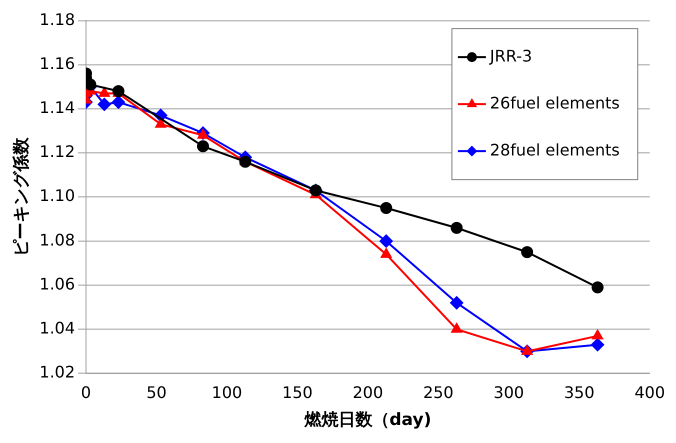  I want to click on x-tick-label: 250, so click(438, 392).